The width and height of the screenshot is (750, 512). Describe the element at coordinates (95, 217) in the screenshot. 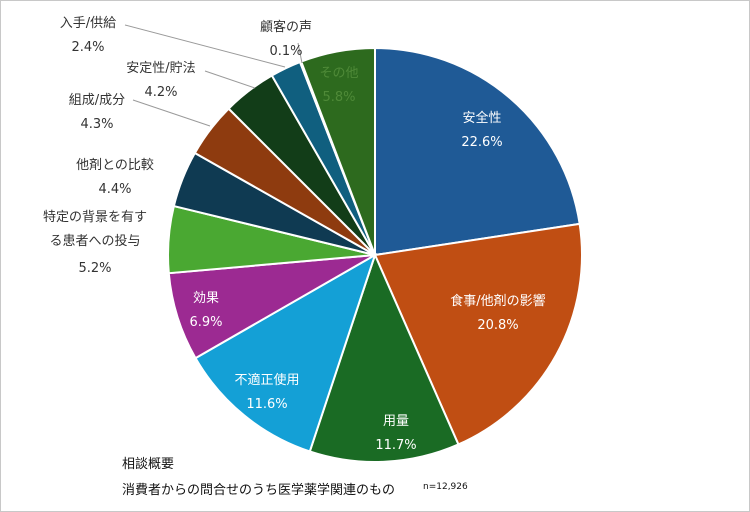

I see `slice-label-6: 特定の背景を有す` at that location.